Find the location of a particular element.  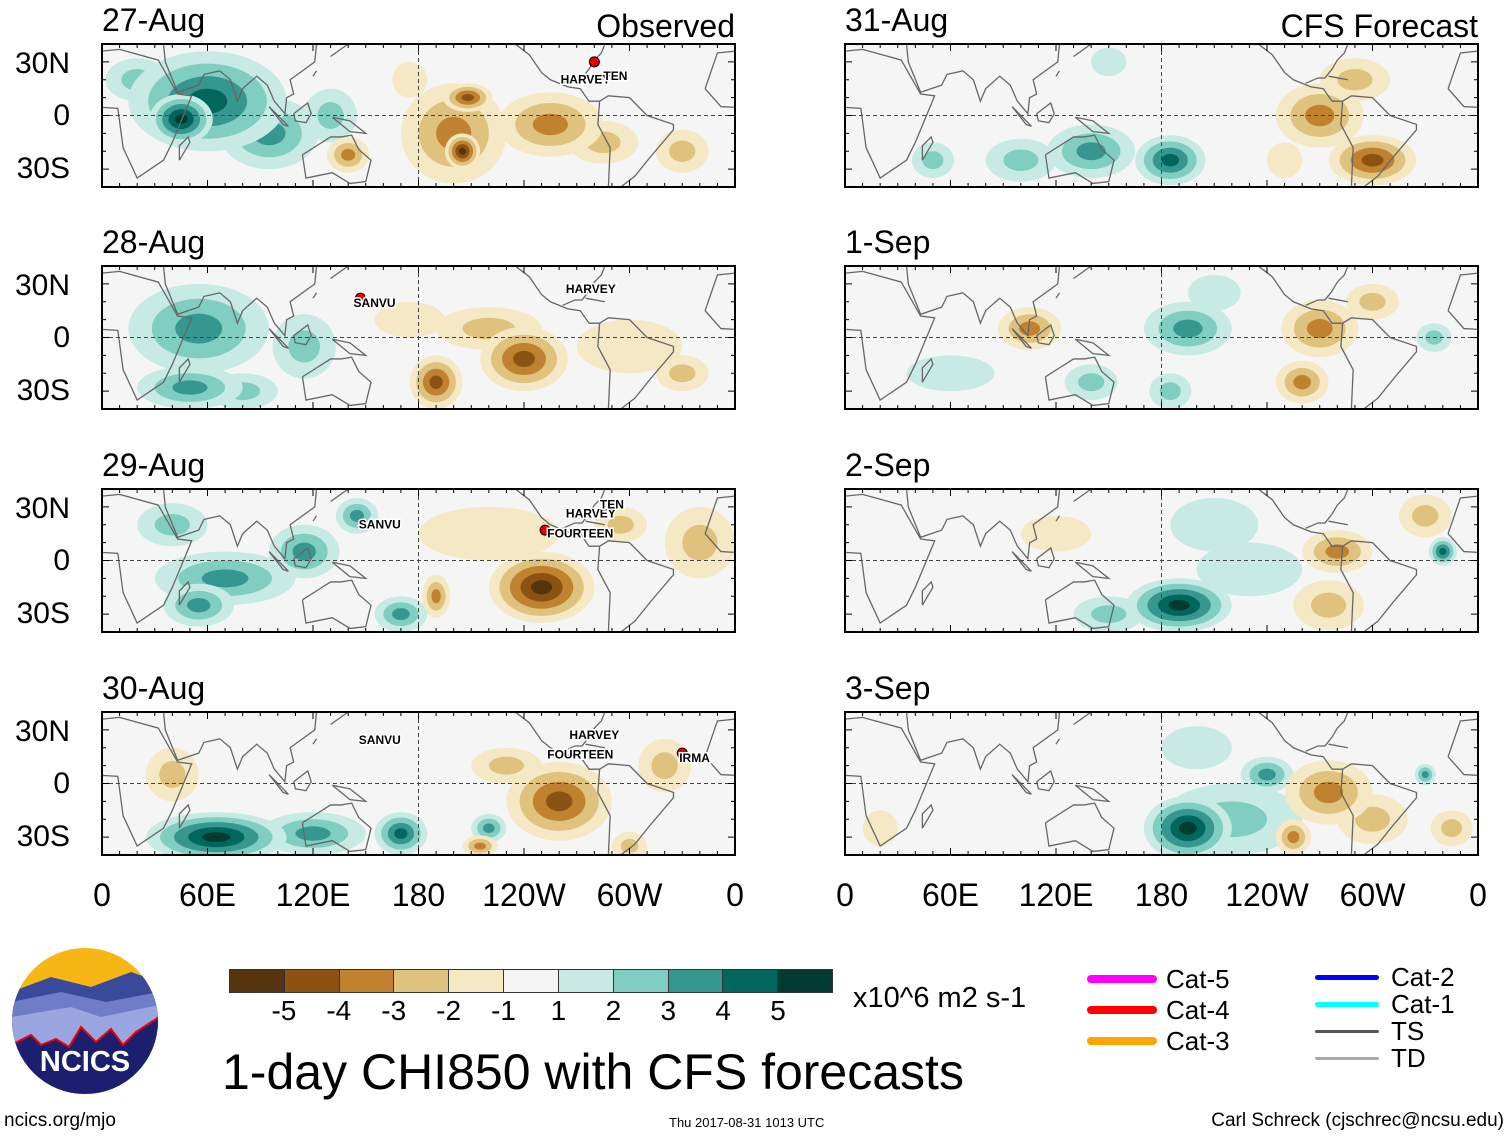

panel-date: 27-Aug is located at coordinates (154, 20).